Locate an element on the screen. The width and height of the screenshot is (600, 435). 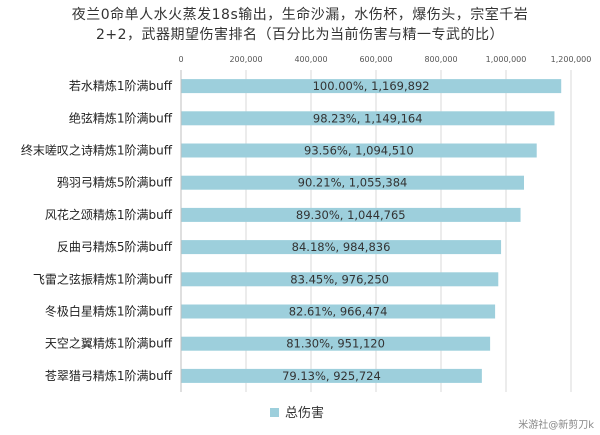
data-label: 81.30%, 951,120 is located at coordinates (335, 344).